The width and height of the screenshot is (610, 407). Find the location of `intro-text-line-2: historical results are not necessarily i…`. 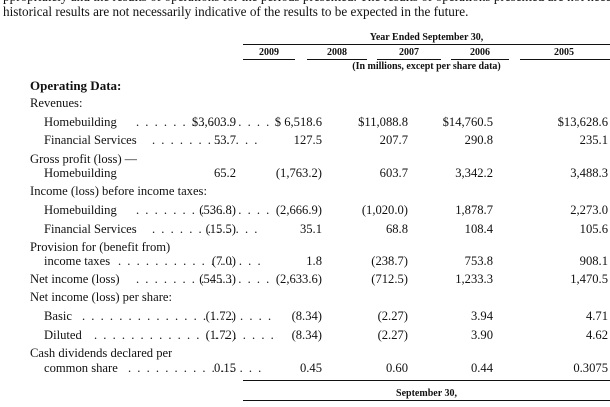

intro-text-line-2: historical results are not necessarily i… is located at coordinates (236, 11).